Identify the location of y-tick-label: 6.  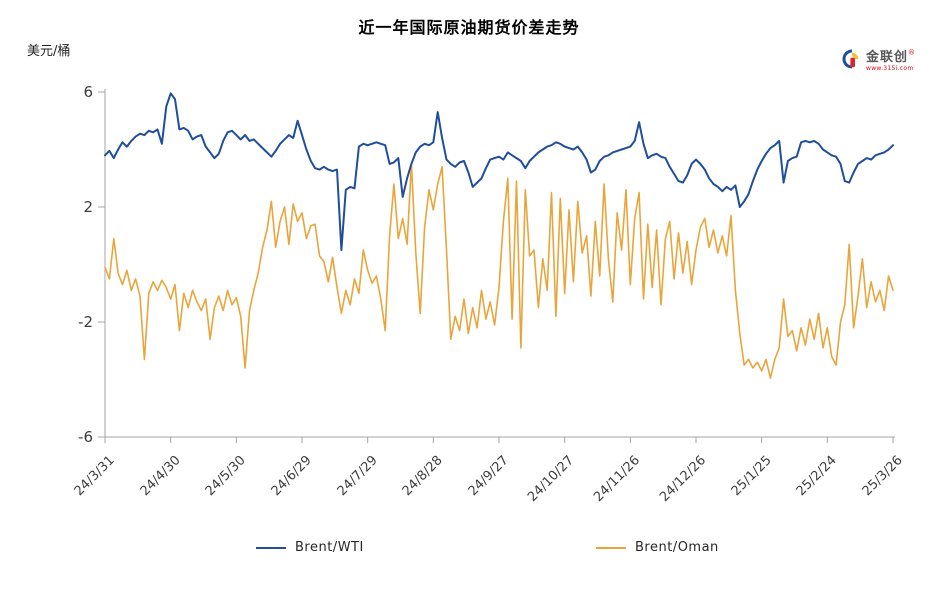
(88, 92).